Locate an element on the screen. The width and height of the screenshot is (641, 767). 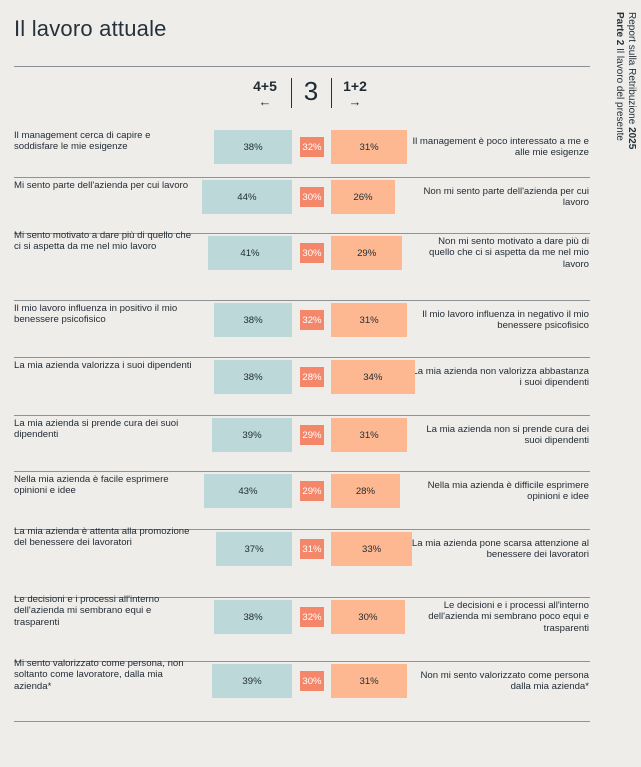
part-label: Parte 2 Il lavoro del presente is located at coordinates (619, 76).